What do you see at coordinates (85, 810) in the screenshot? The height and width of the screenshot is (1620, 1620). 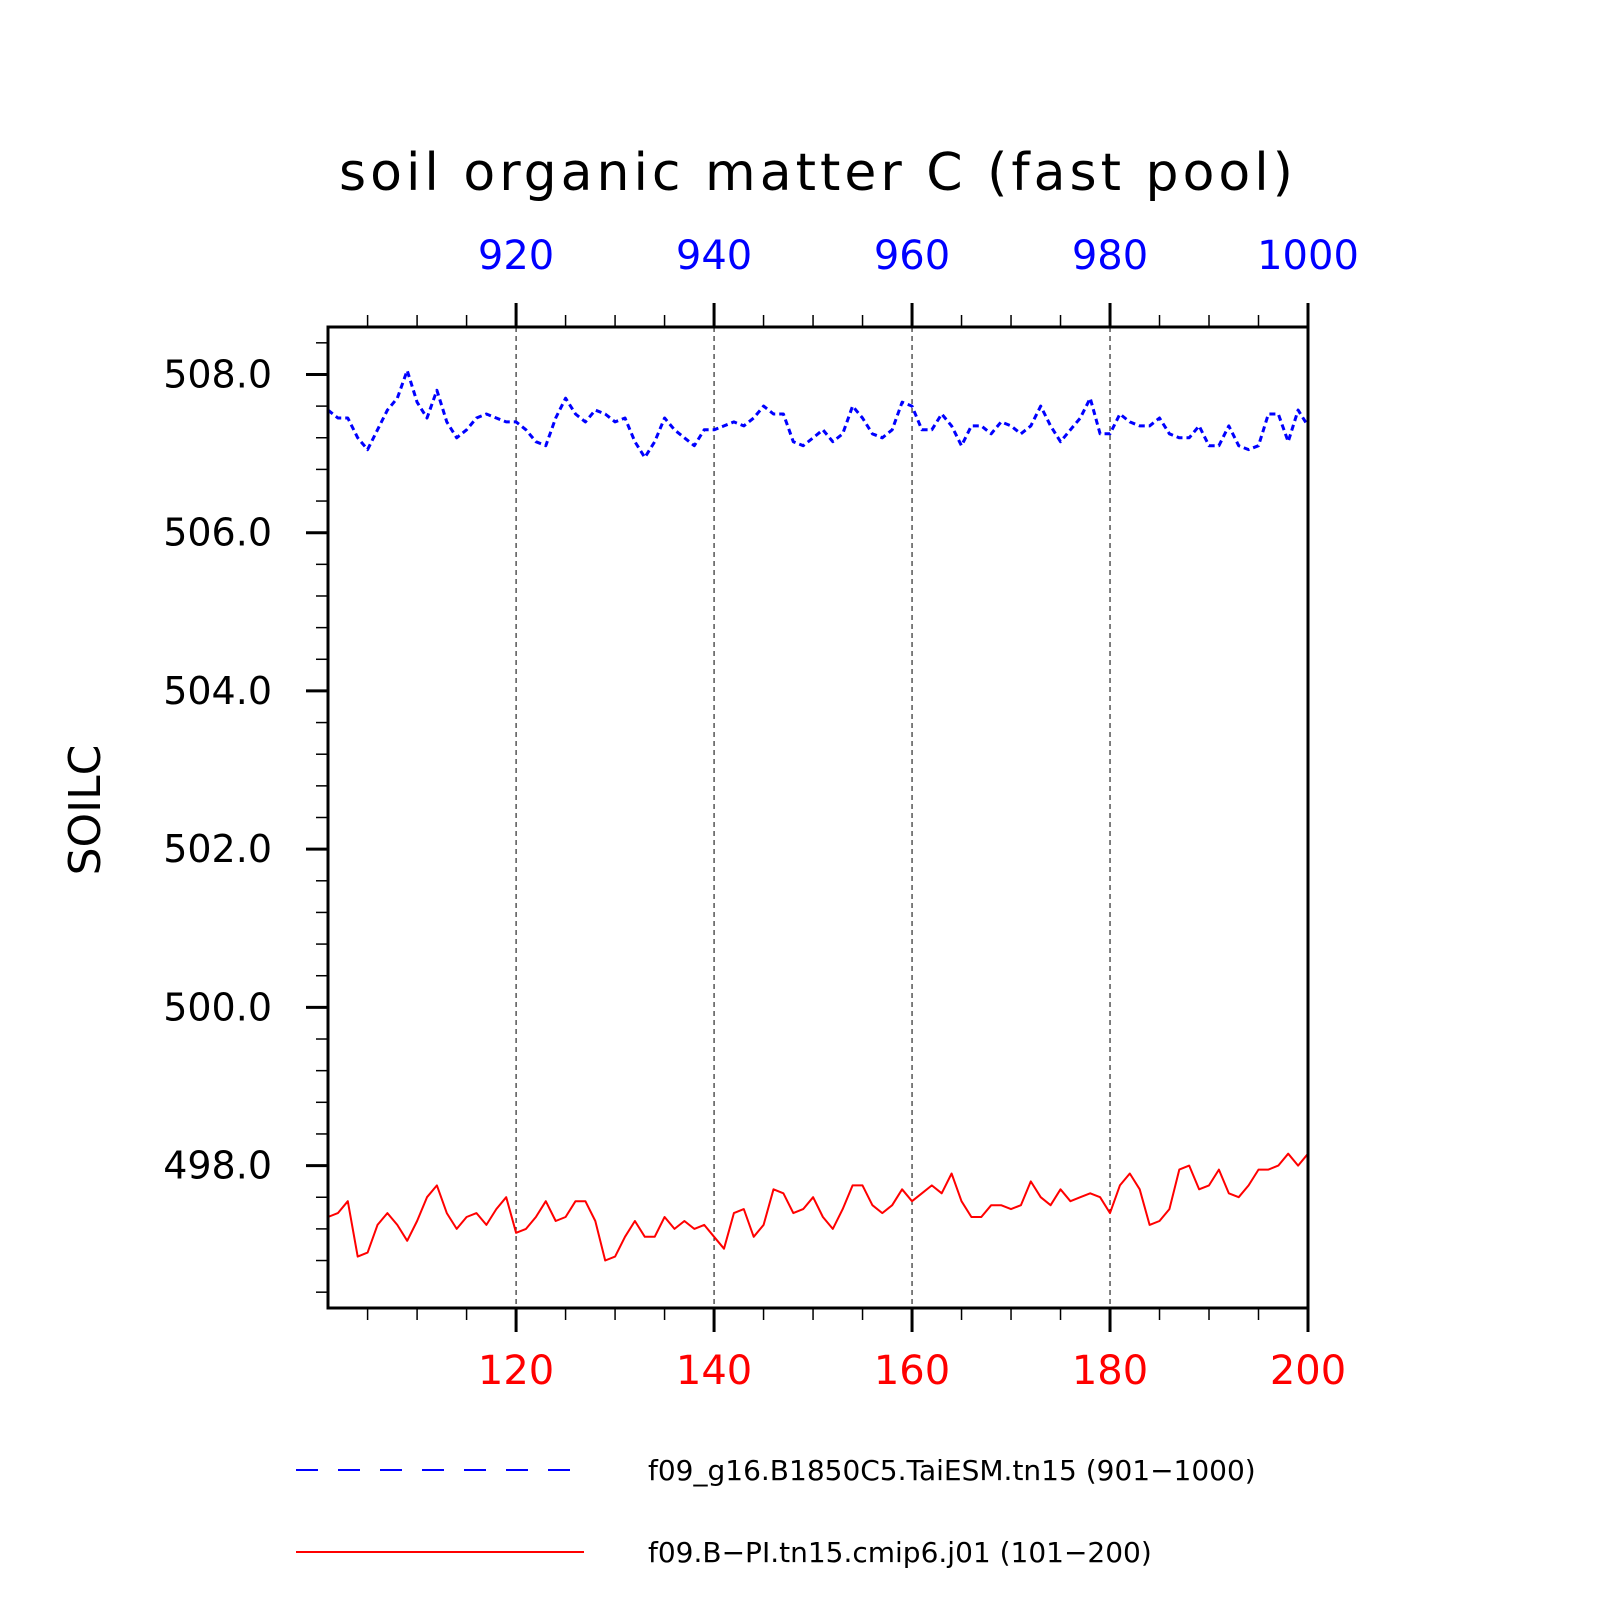 I see `y-axis-label: SOILC` at bounding box center [85, 810].